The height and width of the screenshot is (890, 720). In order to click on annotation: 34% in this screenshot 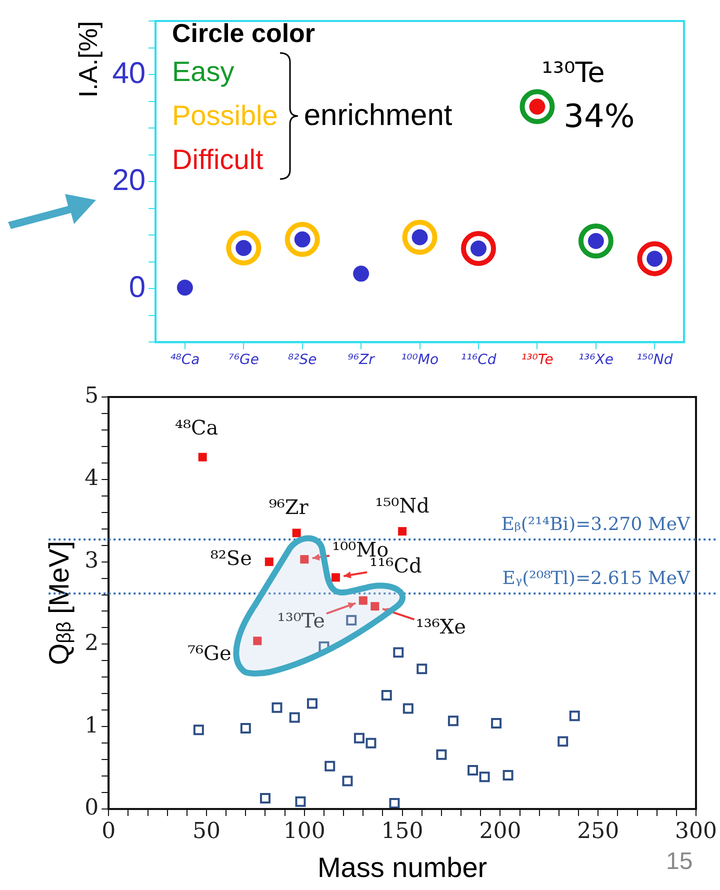, I will do `click(599, 115)`.